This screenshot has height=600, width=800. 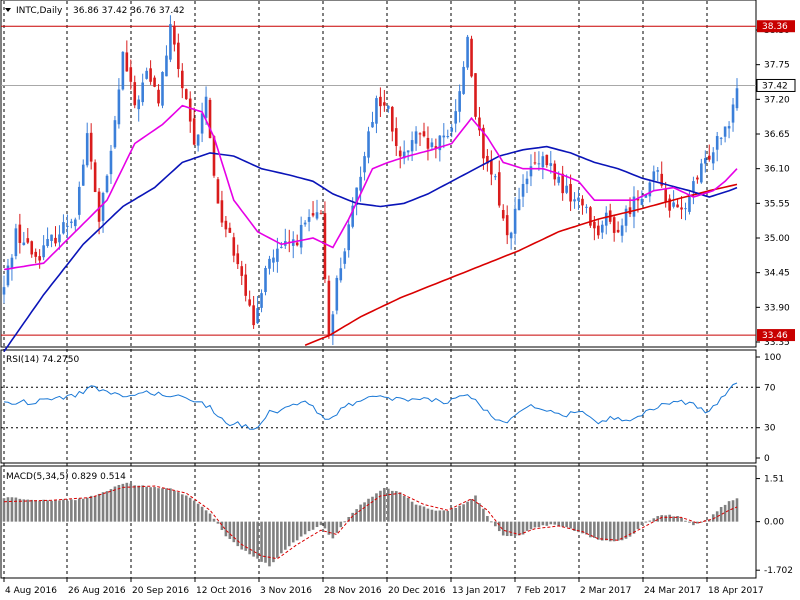 I want to click on resistance-price-label: 38.36, so click(x=775, y=27).